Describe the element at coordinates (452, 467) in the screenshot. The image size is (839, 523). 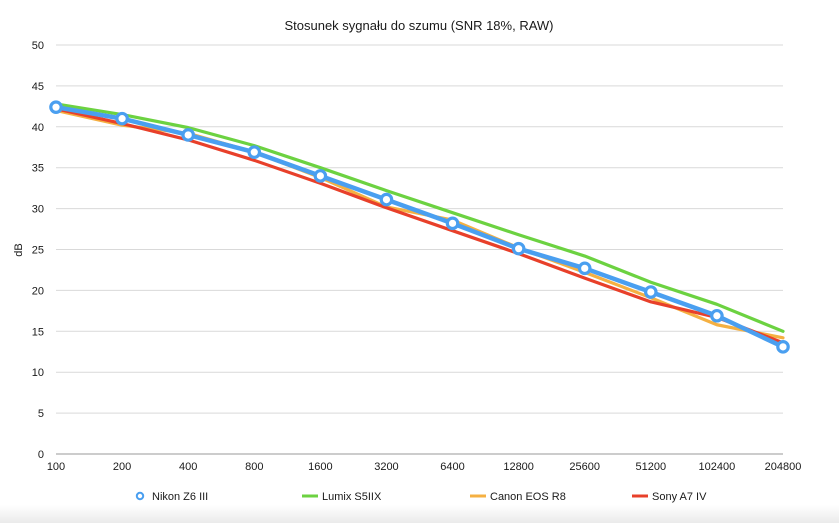
I see `x-tick-label: 6400` at that location.